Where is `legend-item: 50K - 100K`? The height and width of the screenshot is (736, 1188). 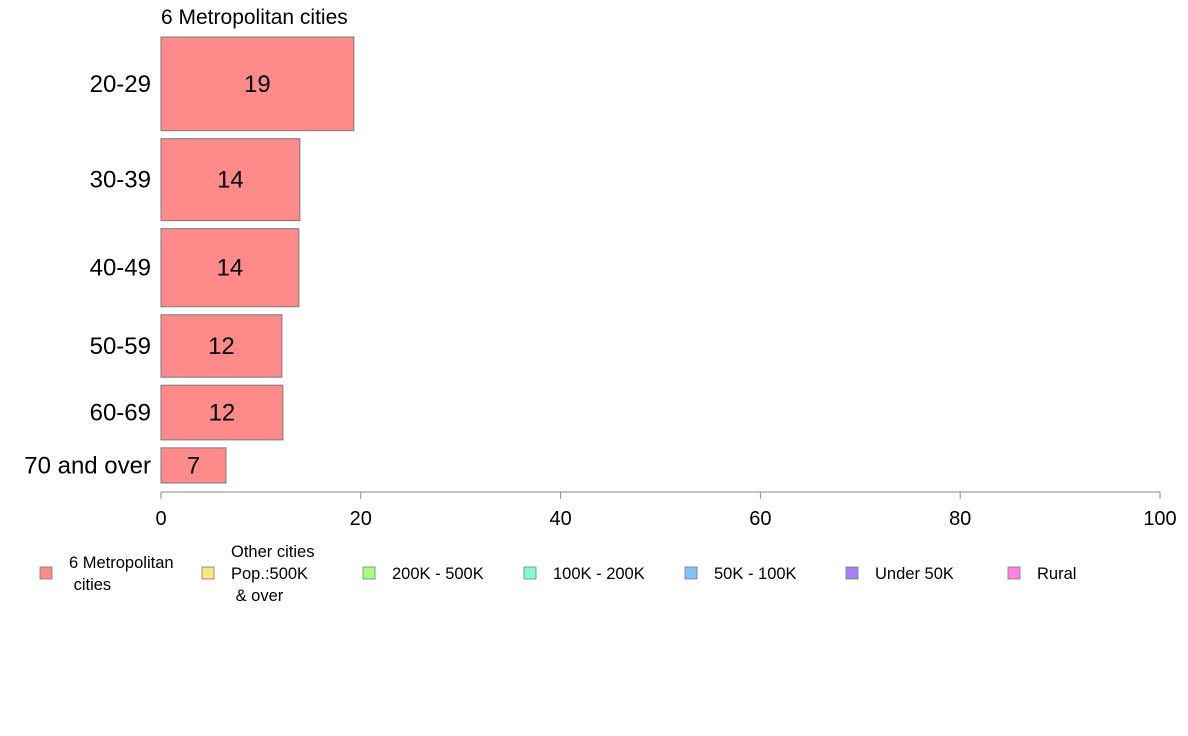 legend-item: 50K - 100K is located at coordinates (740, 574).